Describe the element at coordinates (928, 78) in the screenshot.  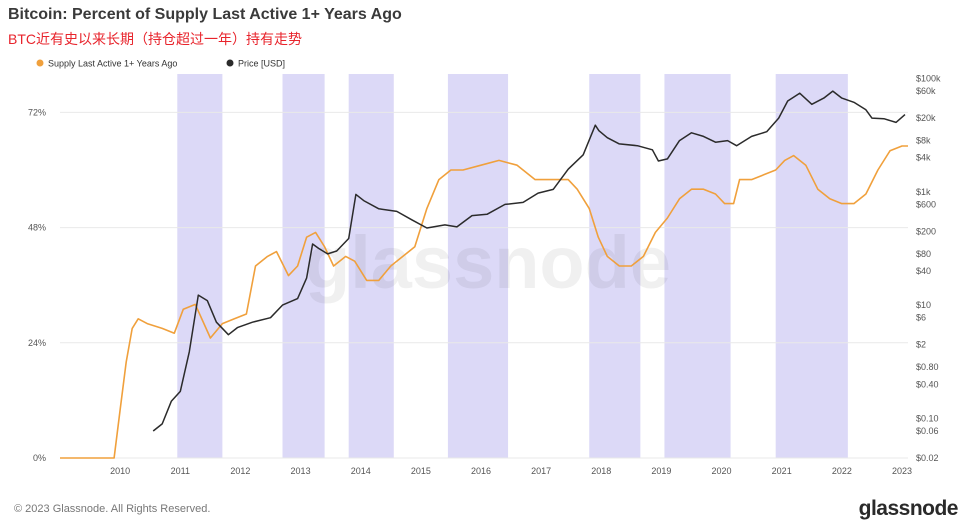
I see `right-tick-label-17: $100k` at that location.